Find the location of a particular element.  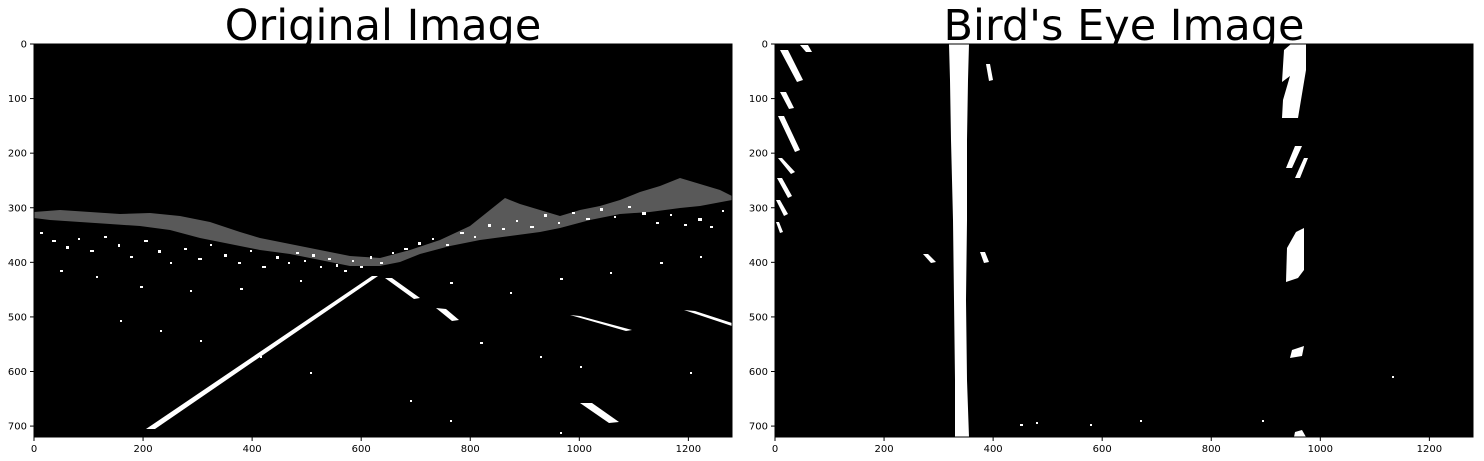

original-image-right-lane is located at coordinates (558, 350).